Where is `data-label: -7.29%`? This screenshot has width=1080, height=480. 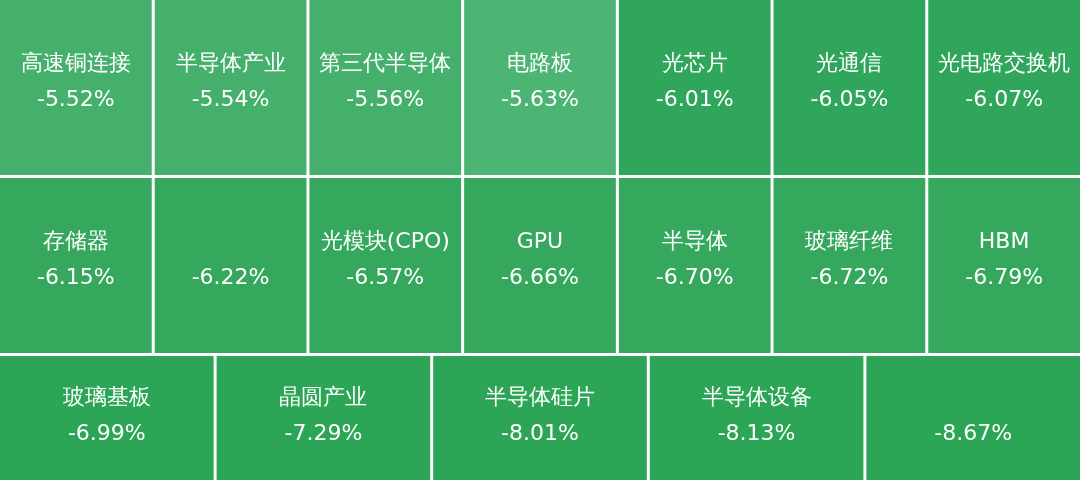
data-label: -7.29% is located at coordinates (323, 432).